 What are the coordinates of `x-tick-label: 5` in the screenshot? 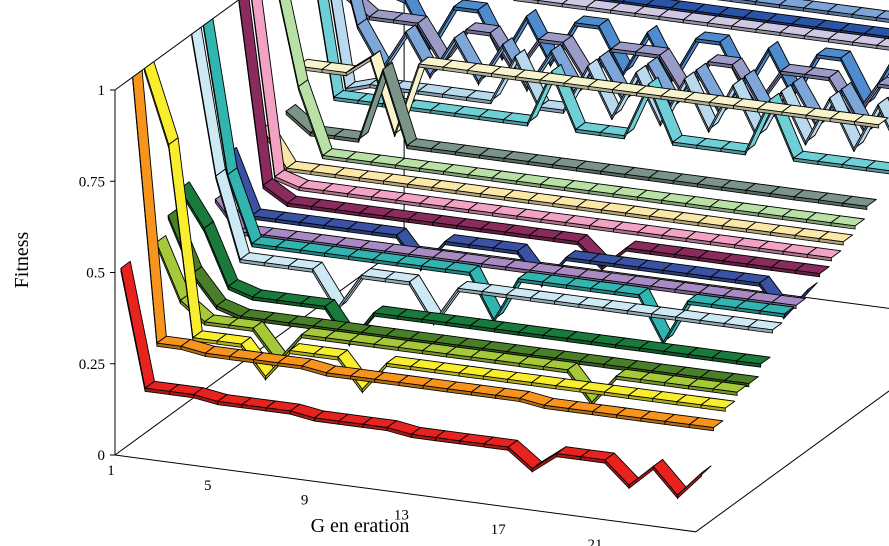 It's located at (208, 486).